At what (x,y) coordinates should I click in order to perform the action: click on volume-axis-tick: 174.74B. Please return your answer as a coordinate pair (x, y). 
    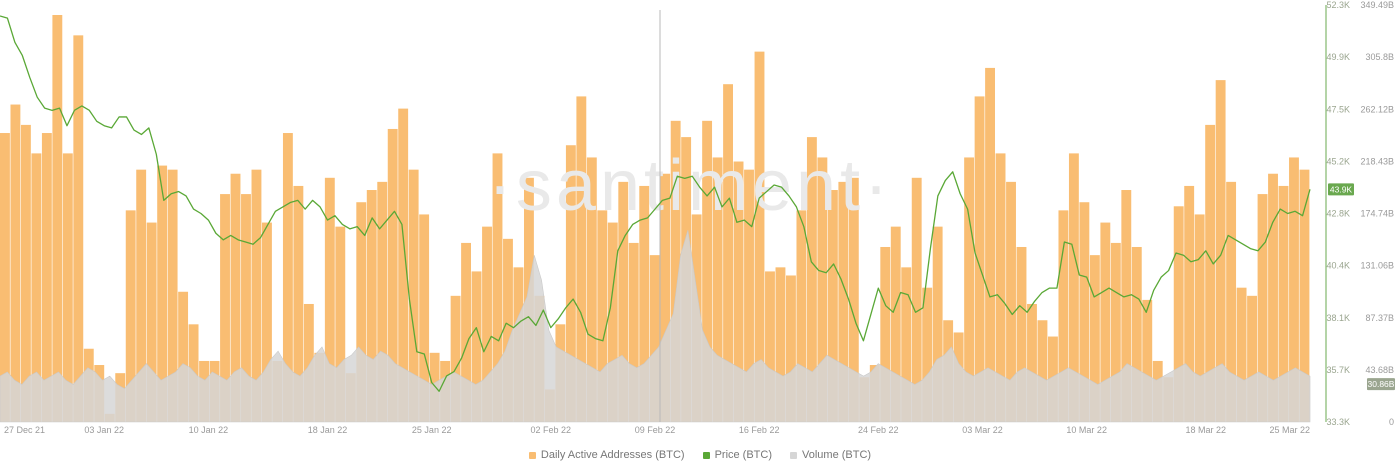
    Looking at the image, I should click on (1377, 214).